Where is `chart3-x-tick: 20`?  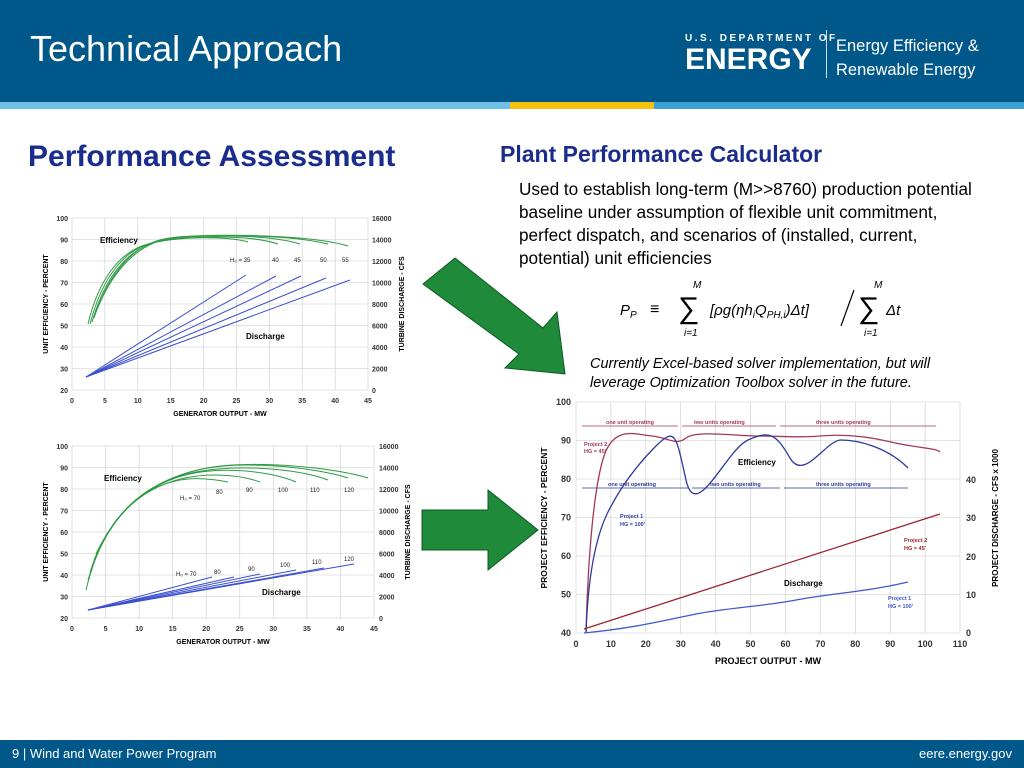 chart3-x-tick: 20 is located at coordinates (646, 644).